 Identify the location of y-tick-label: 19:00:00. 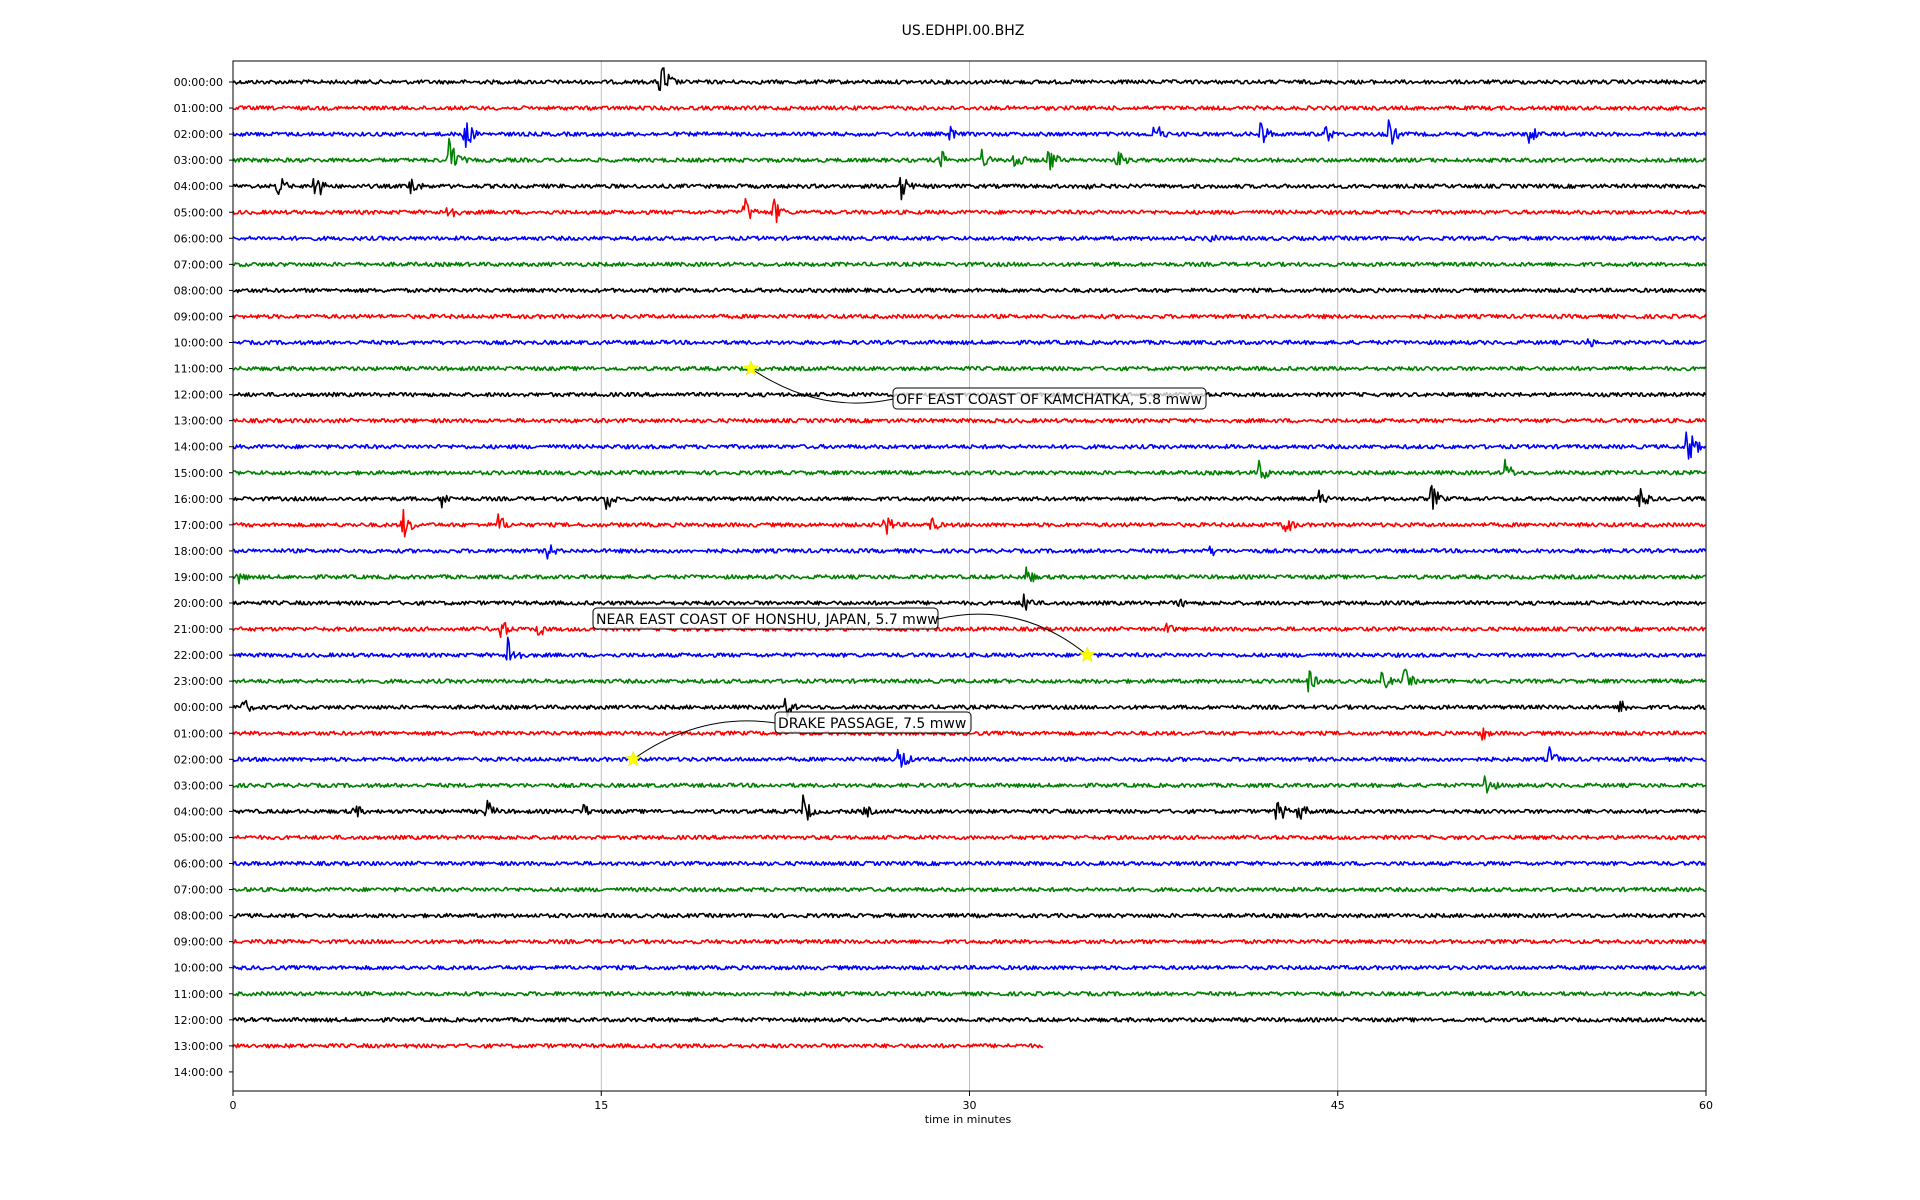
(198, 577).